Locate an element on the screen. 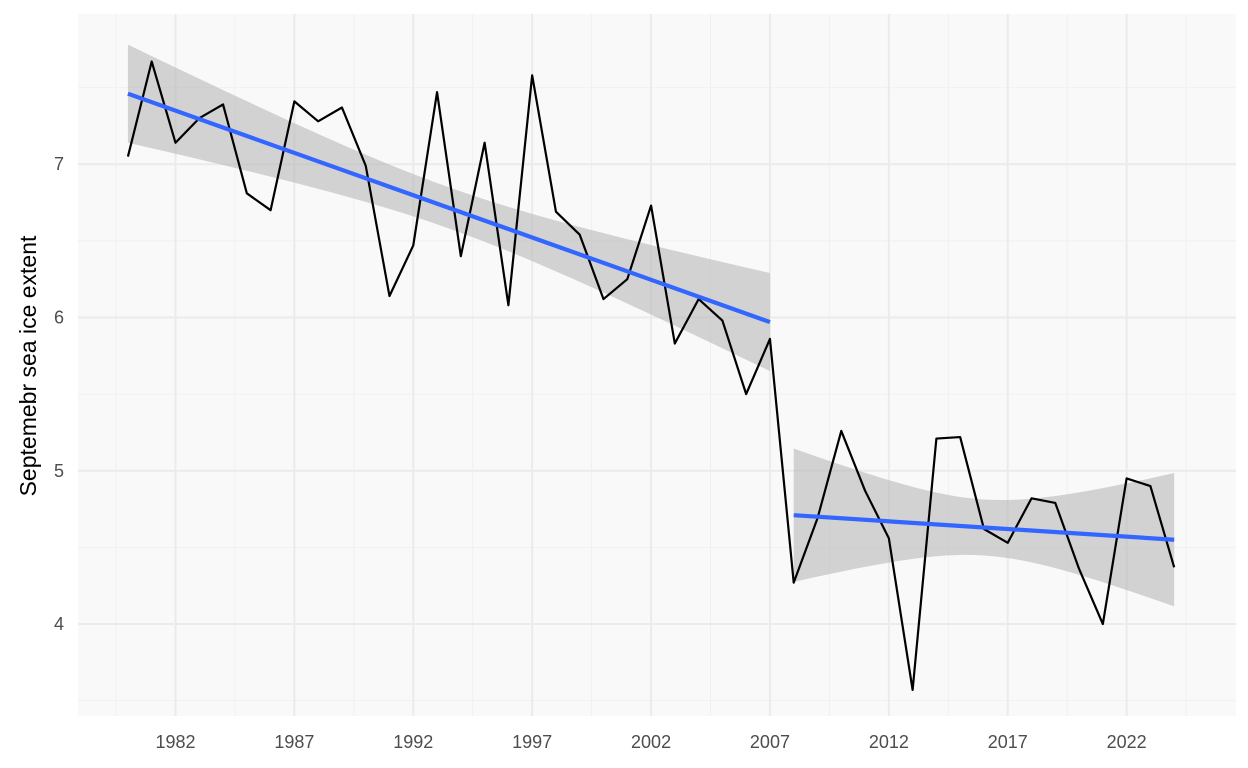 This screenshot has height=768, width=1248. x-tick-label: 2022 is located at coordinates (1127, 742).